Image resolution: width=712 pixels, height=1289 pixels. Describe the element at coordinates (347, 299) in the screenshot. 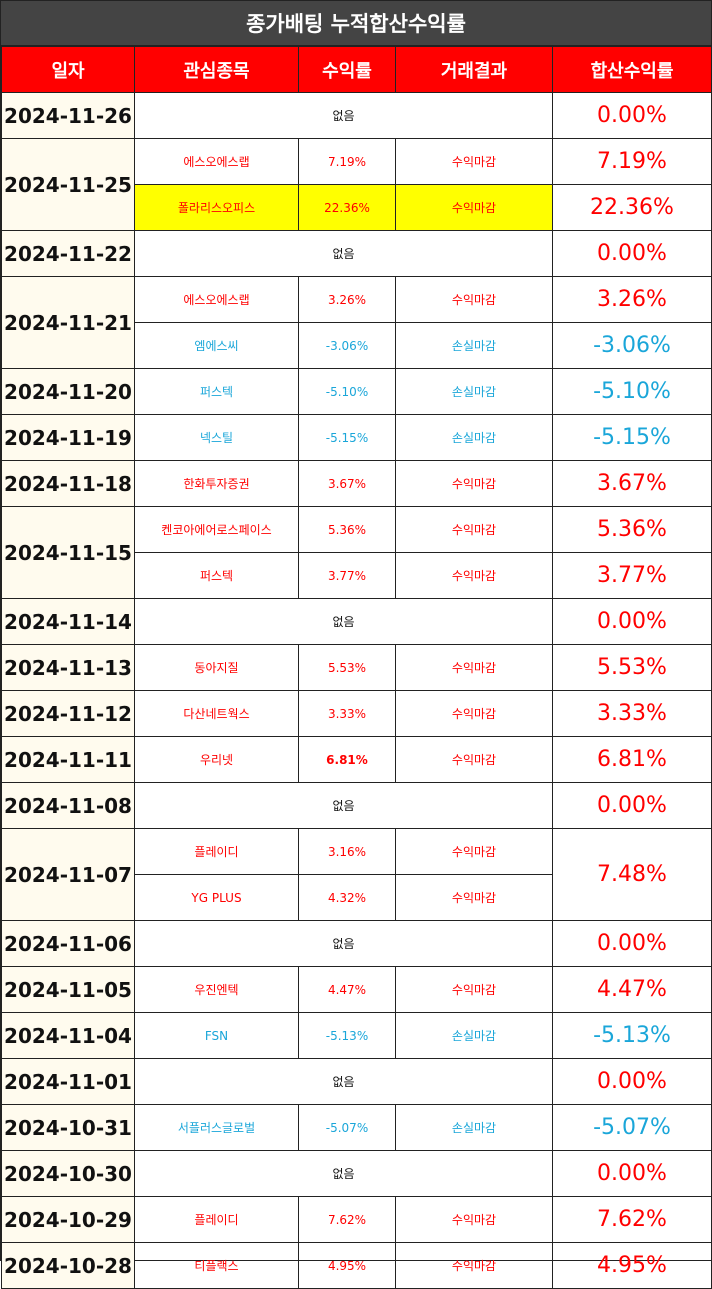

I see `return-cell: 3.26%` at that location.